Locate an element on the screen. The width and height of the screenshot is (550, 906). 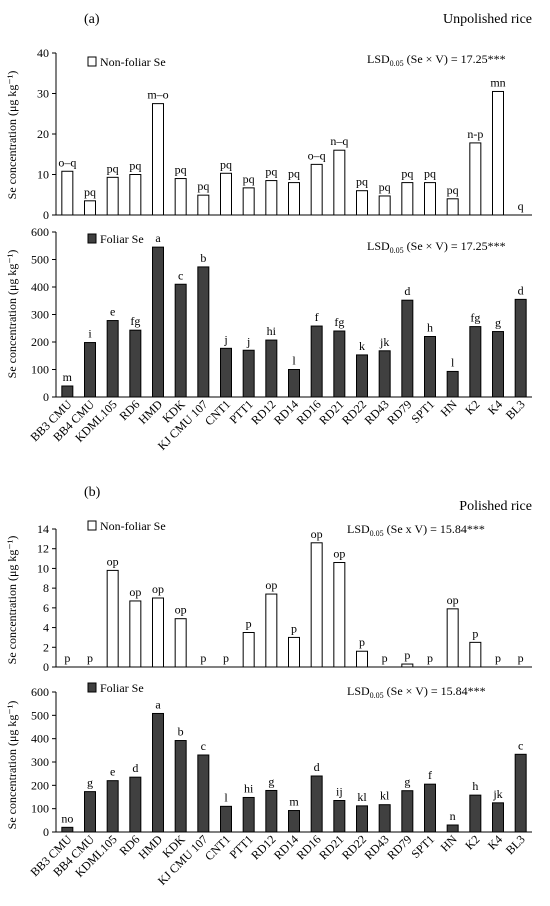
significance-letter: n is located at coordinates (453, 816).